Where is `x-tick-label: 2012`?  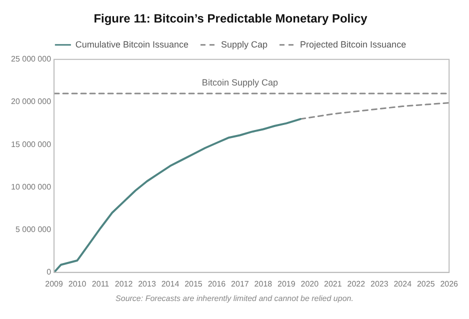
x-tick-label: 2012 is located at coordinates (124, 283).